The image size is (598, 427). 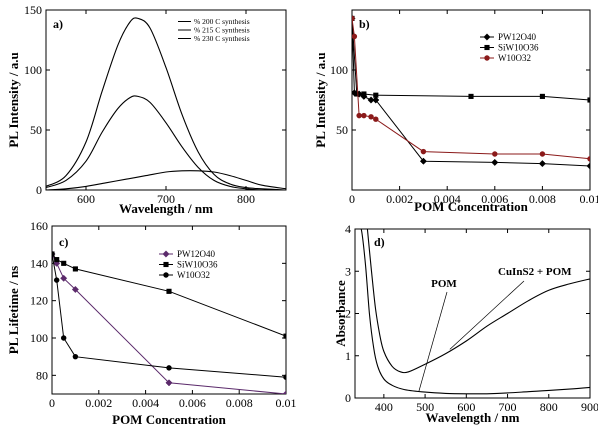 I want to click on y-tick-label: 0, so click(x=39, y=190).